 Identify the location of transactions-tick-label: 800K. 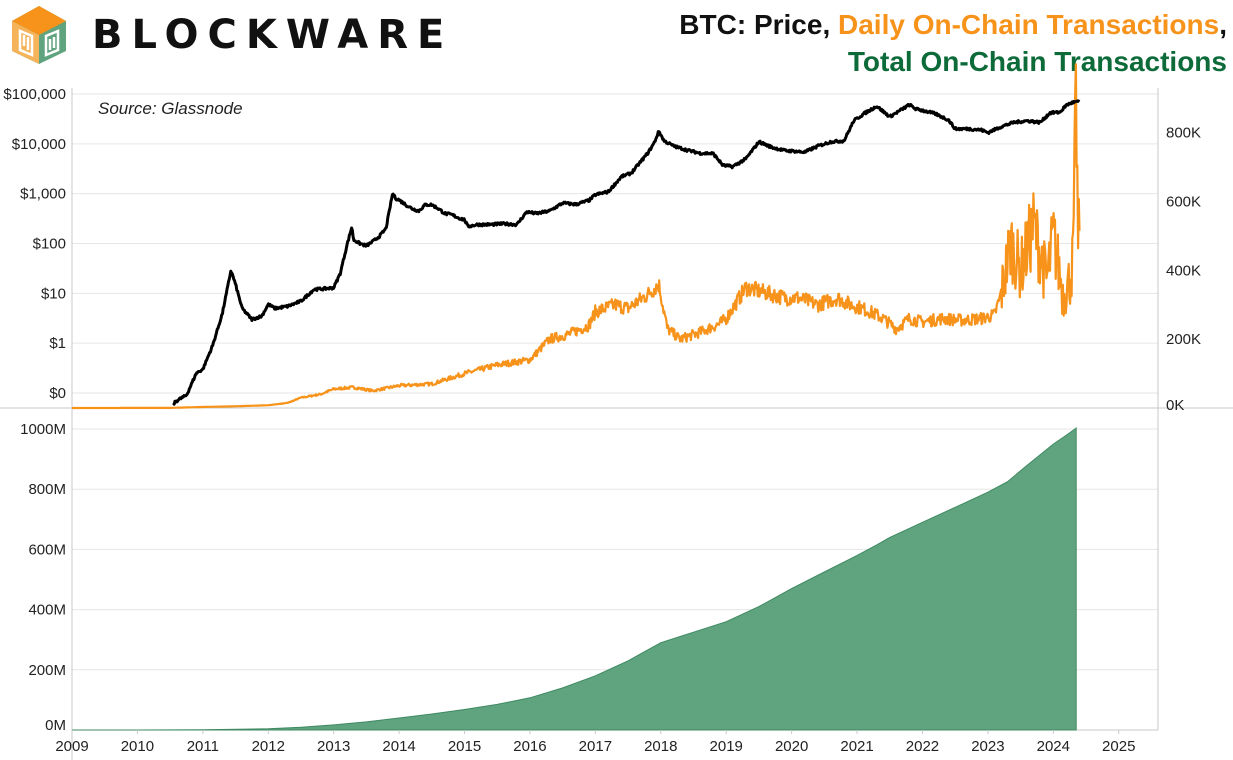
(1183, 133).